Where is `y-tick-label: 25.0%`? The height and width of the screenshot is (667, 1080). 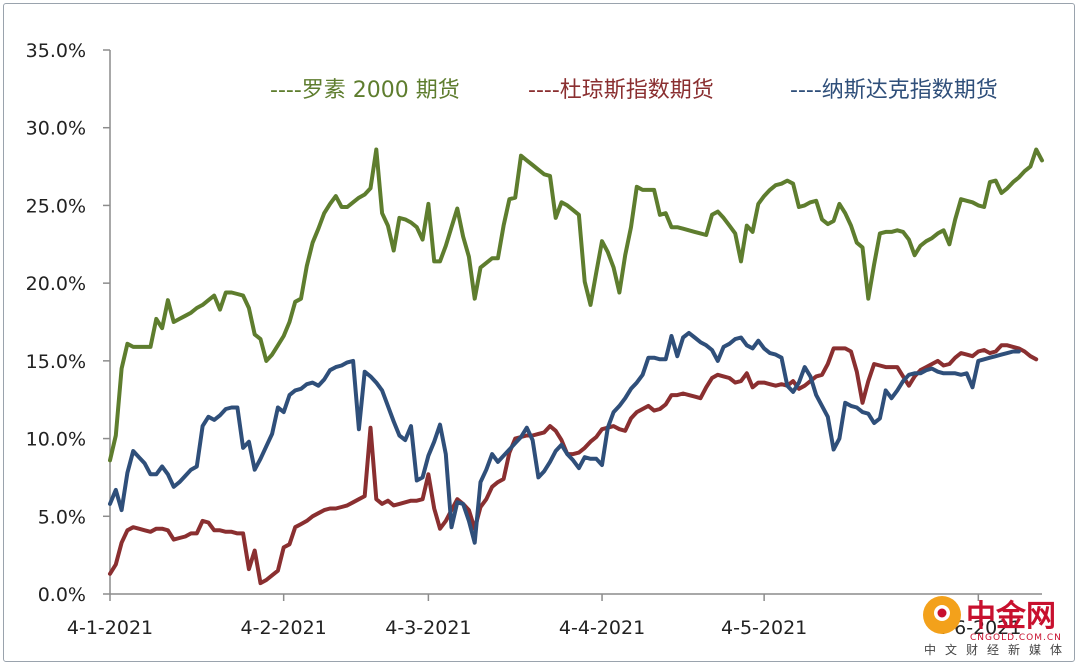 y-tick-label: 25.0% is located at coordinates (56, 206).